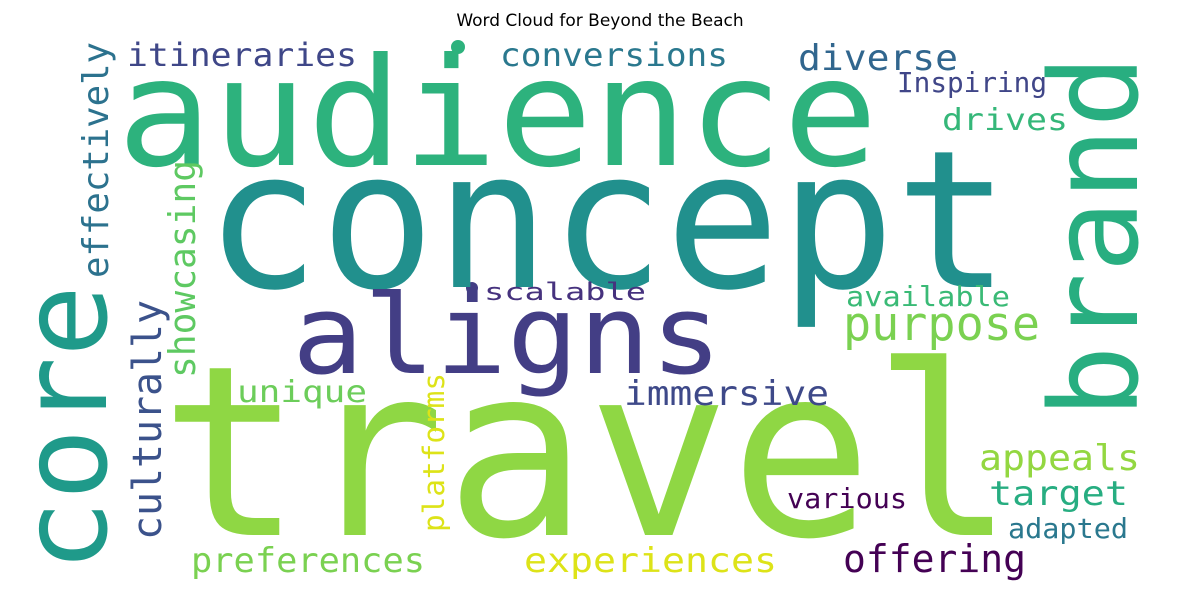 The image size is (1200, 600). What do you see at coordinates (934, 559) in the screenshot?
I see `cloud-word: offering` at bounding box center [934, 559].